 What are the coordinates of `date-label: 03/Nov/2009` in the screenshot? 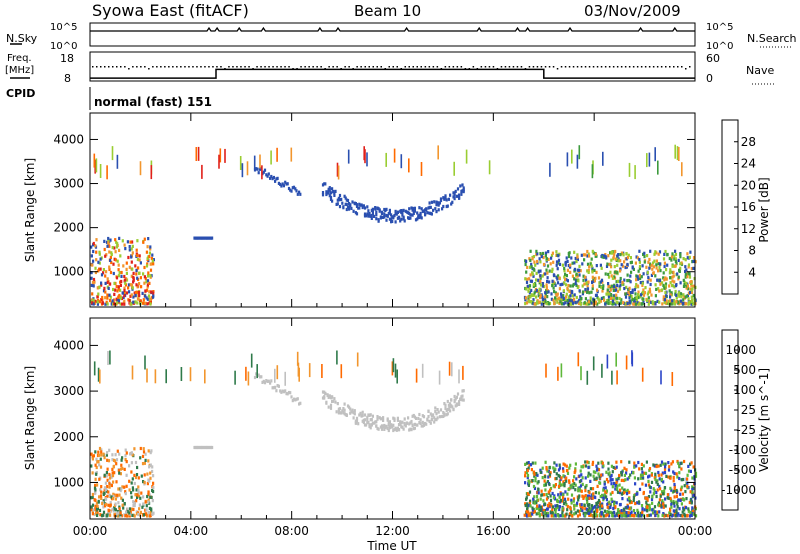 It's located at (632, 11).